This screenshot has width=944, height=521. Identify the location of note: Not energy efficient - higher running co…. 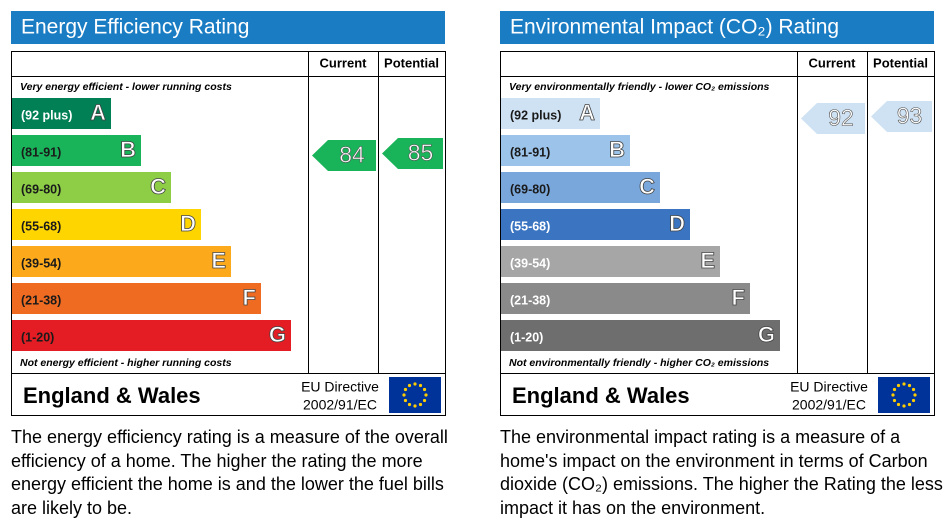
(126, 363).